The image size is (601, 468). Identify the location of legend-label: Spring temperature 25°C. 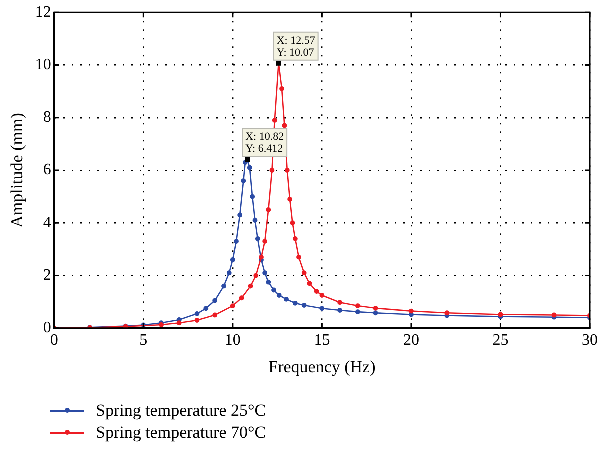
(181, 411).